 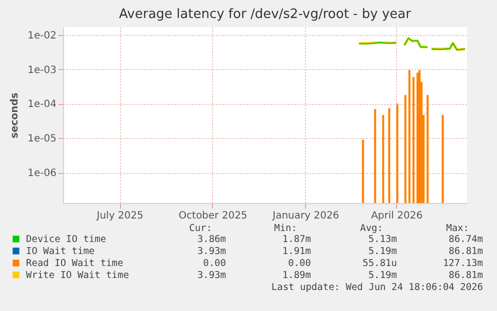 What do you see at coordinates (379, 263) in the screenshot?
I see `text: 55.81u` at bounding box center [379, 263].